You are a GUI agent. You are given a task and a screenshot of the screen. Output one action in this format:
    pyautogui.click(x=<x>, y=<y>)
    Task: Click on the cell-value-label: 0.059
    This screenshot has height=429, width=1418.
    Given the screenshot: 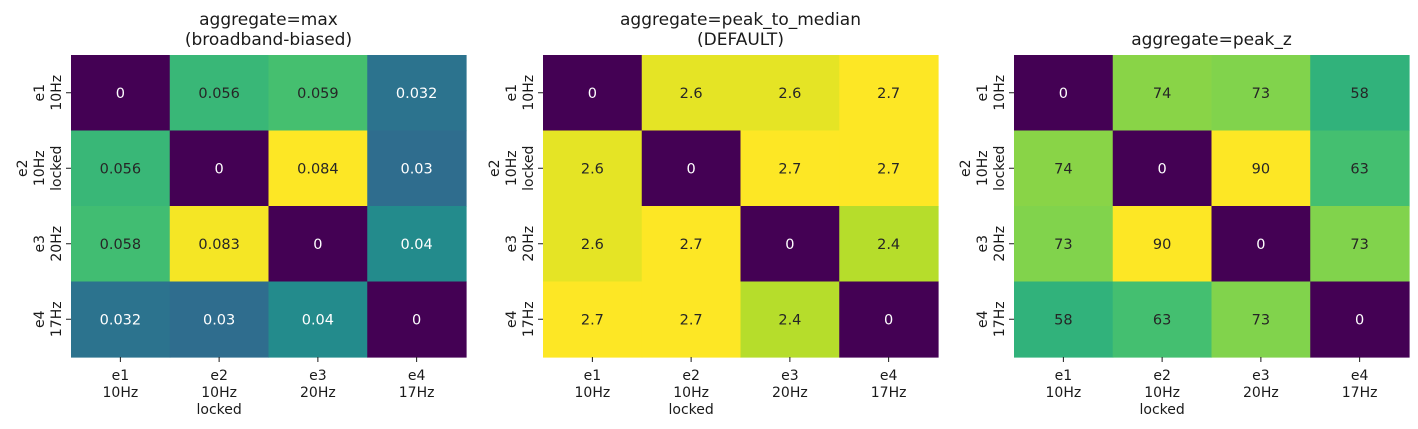 What is the action you would take?
    pyautogui.click(x=318, y=94)
    